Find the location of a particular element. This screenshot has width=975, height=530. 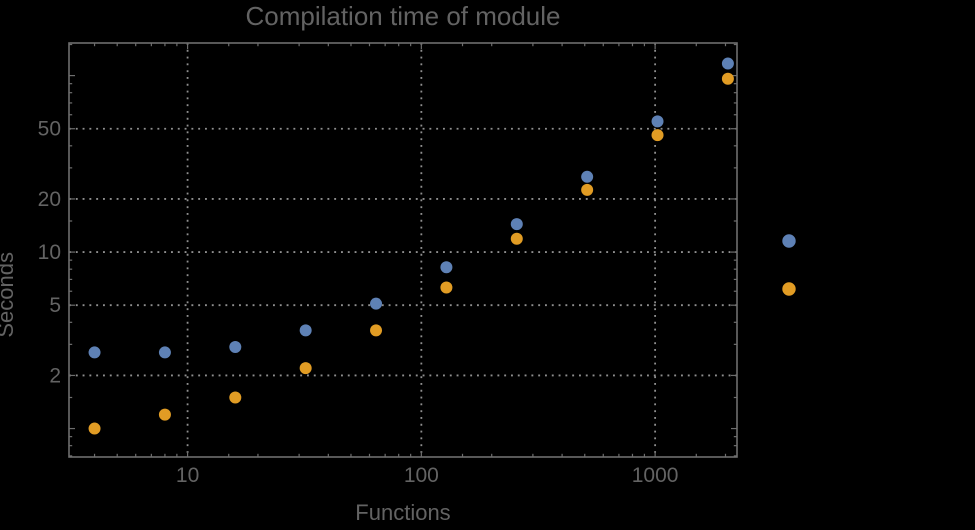

data-point-blue-x512 is located at coordinates (587, 176).